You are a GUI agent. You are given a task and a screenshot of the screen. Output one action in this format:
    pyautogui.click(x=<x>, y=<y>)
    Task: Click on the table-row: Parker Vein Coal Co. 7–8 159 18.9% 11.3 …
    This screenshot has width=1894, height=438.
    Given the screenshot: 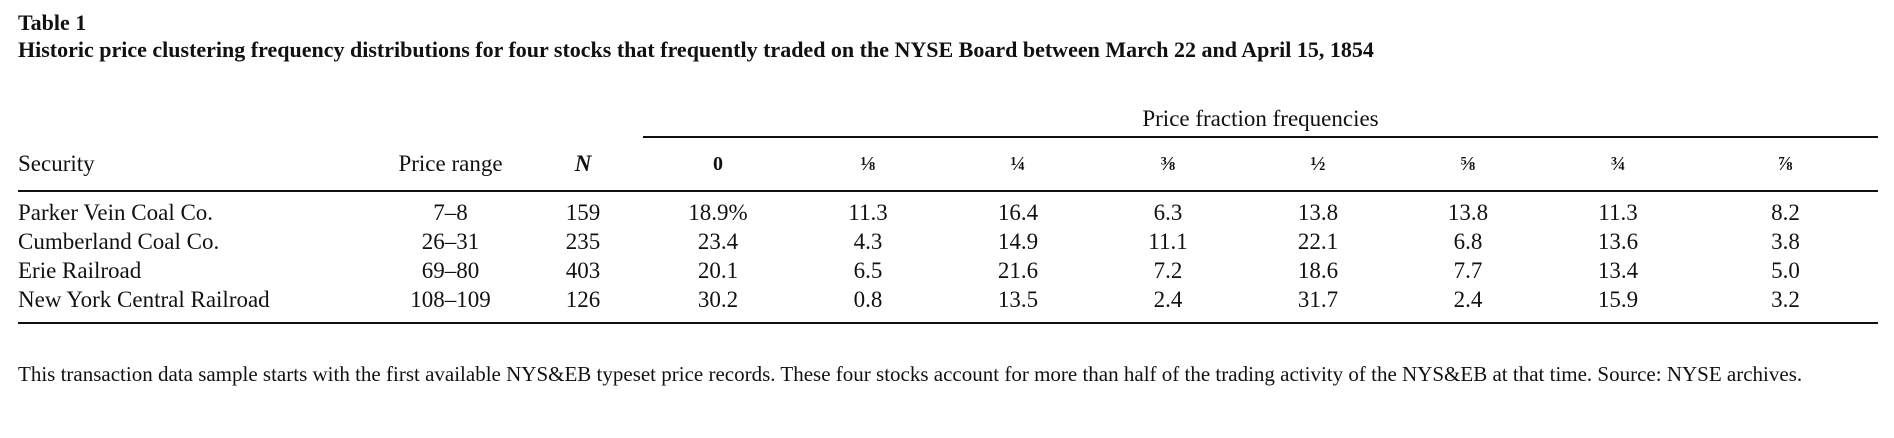 What is the action you would take?
    pyautogui.click(x=948, y=209)
    